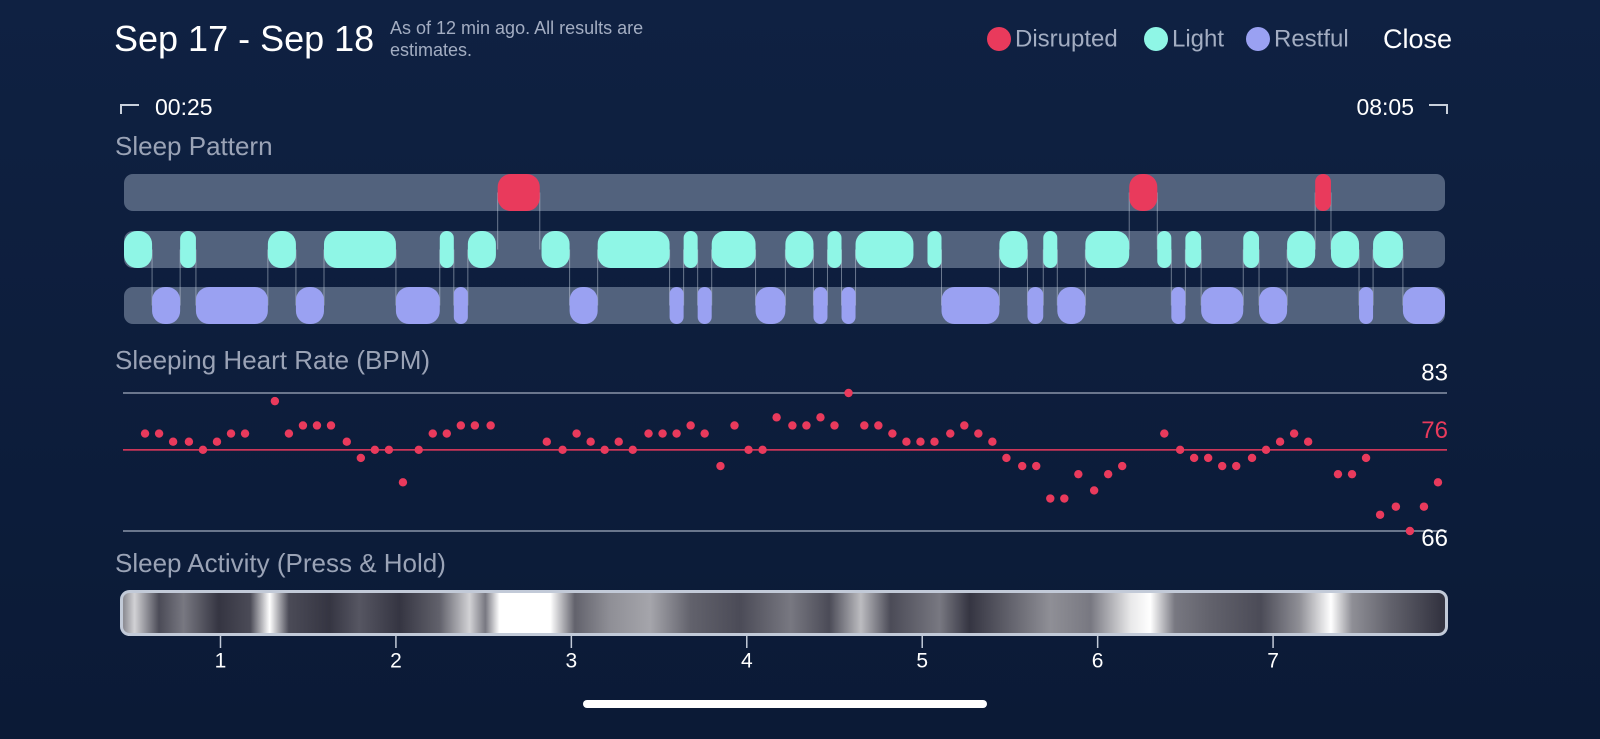 The width and height of the screenshot is (1600, 739). Describe the element at coordinates (1418, 39) in the screenshot. I see `close-button: Close` at that location.